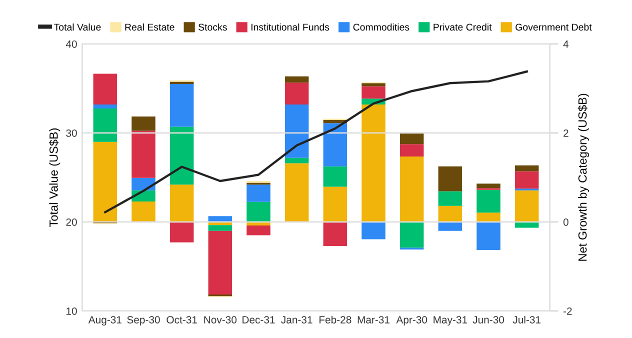 The width and height of the screenshot is (632, 338). What do you see at coordinates (451, 321) in the screenshot?
I see `x-tick-label: May-31` at bounding box center [451, 321].